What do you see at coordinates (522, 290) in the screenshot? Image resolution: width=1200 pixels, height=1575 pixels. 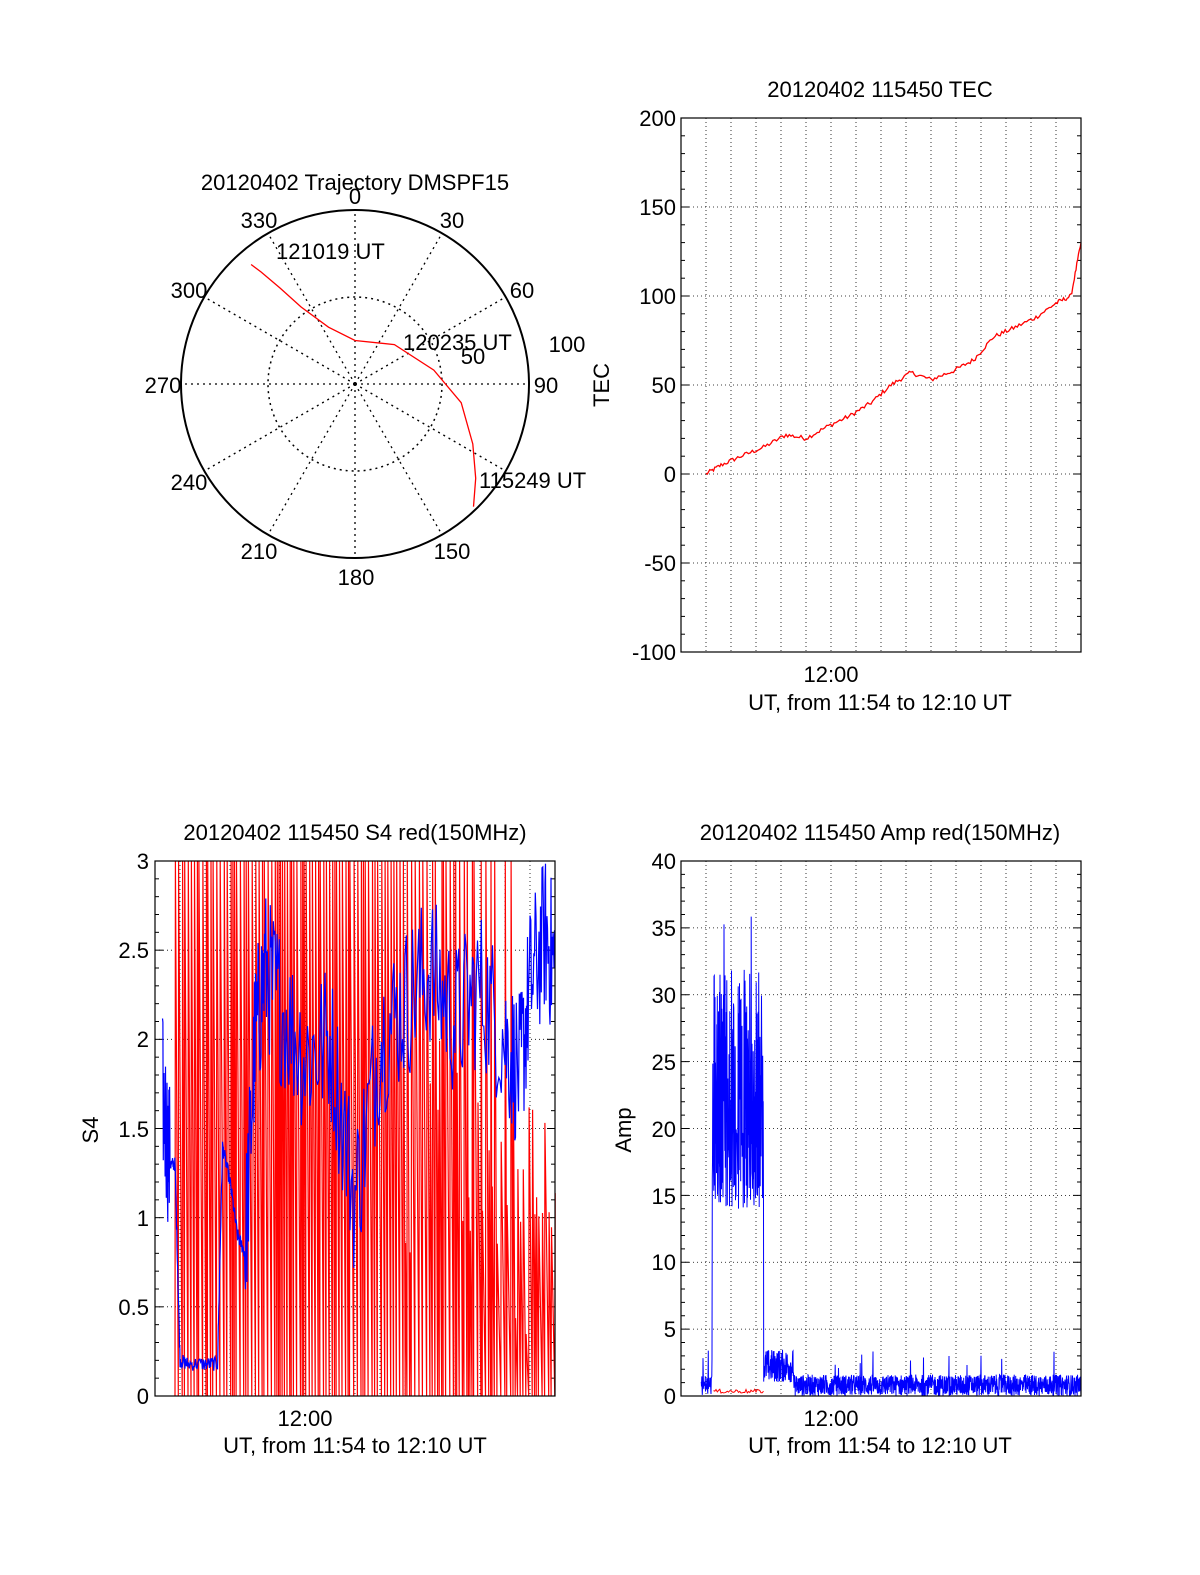 I see `az-label-60: 60` at bounding box center [522, 290].